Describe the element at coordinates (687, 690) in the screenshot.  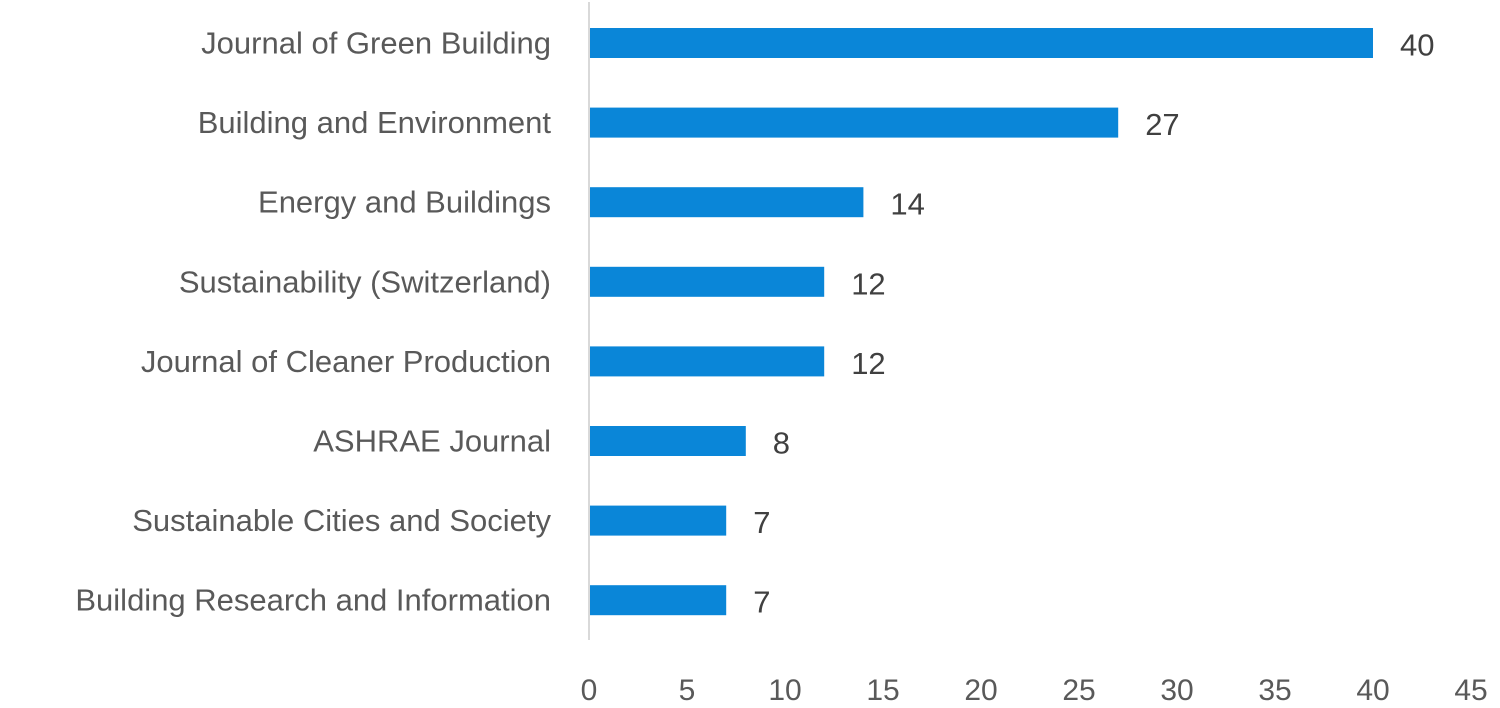
I see `x-tick-label: 5` at that location.